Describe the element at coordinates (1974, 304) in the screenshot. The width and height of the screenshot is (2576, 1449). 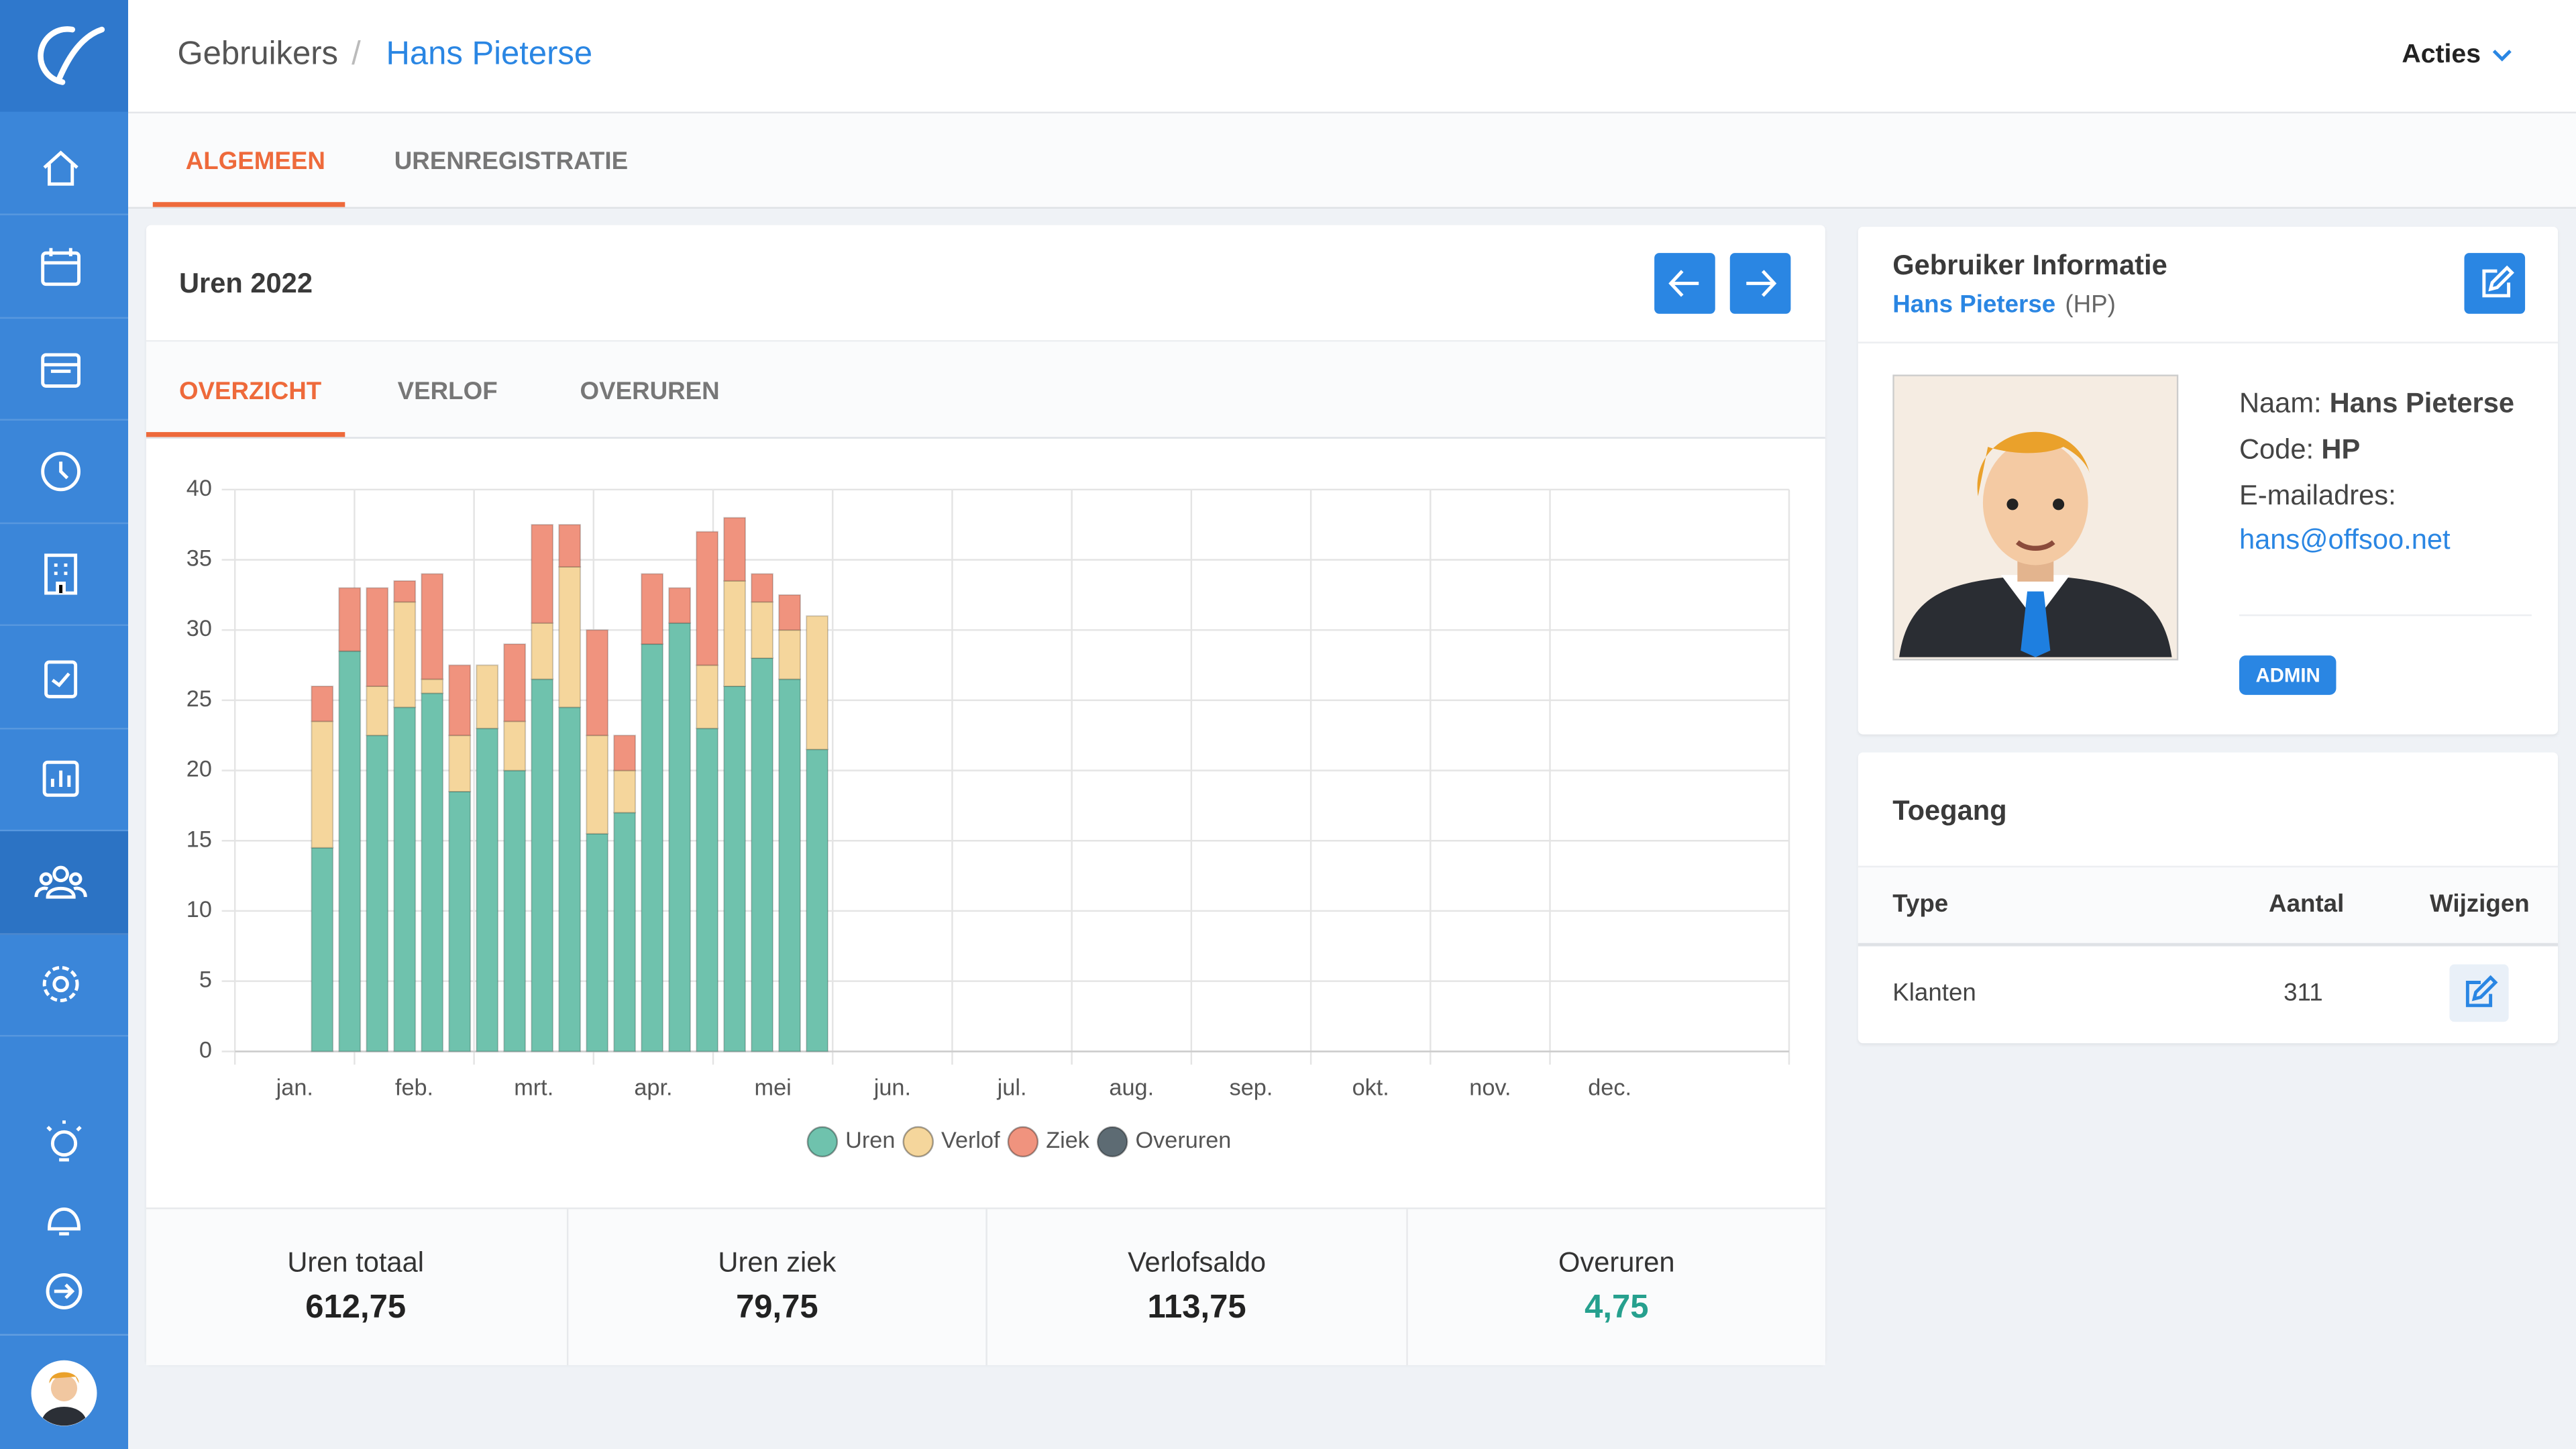
I see `user-name: Hans Pieterse` at that location.